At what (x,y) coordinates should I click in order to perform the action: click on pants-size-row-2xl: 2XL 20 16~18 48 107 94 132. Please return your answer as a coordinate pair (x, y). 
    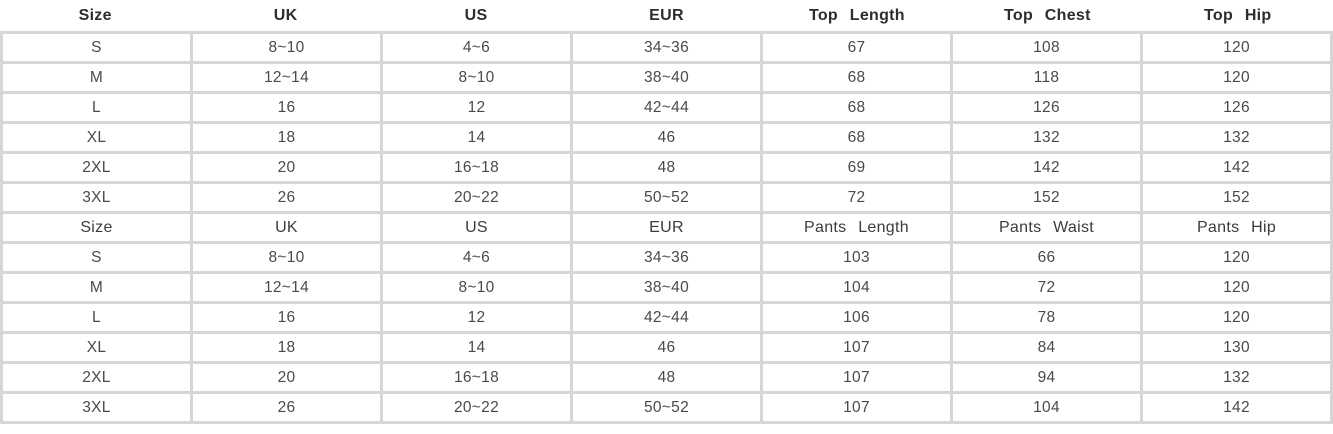
    Looking at the image, I should click on (666, 377).